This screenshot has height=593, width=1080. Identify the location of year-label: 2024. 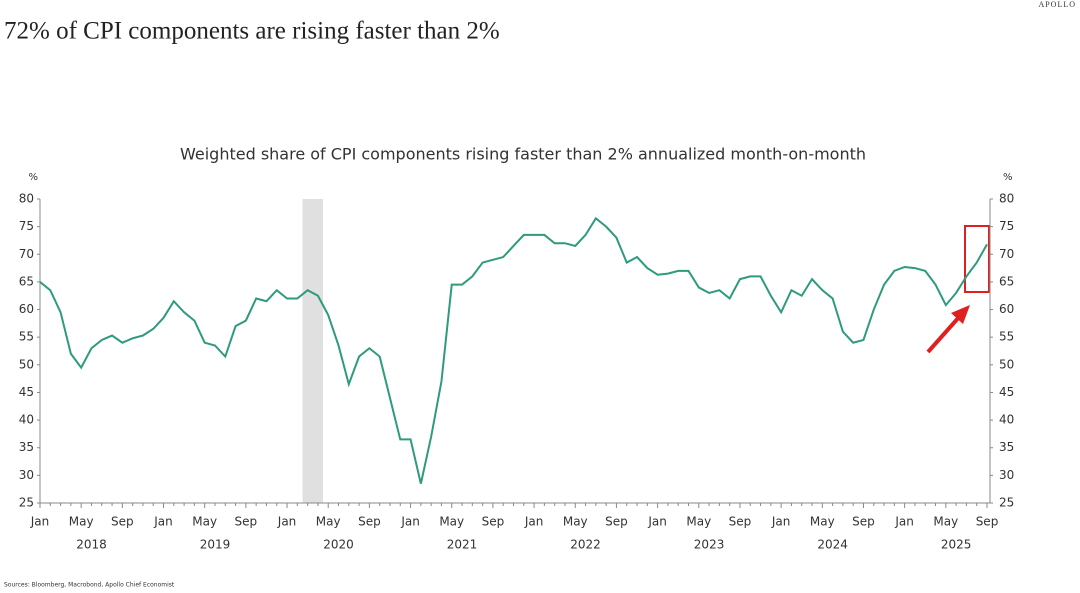
(832, 545).